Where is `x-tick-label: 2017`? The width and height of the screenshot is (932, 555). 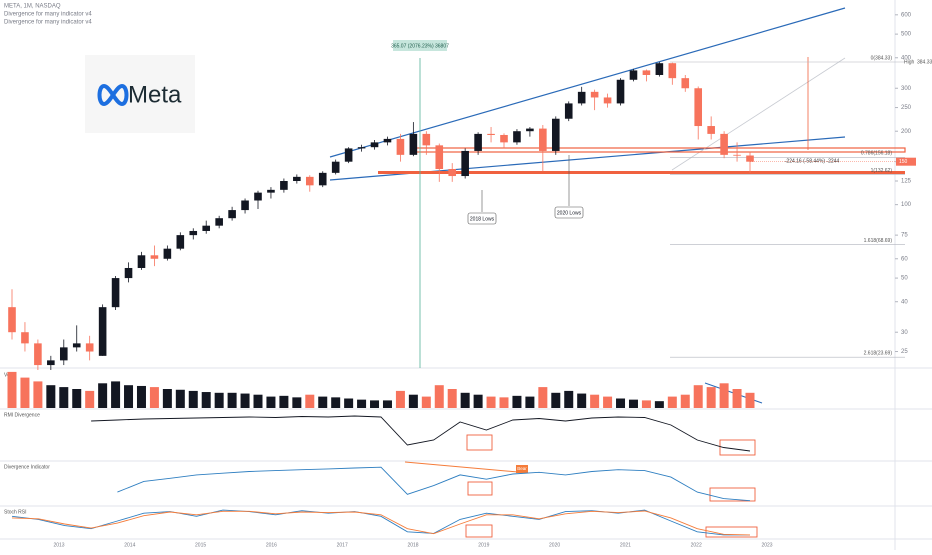
x-tick-label: 2017 is located at coordinates (342, 545).